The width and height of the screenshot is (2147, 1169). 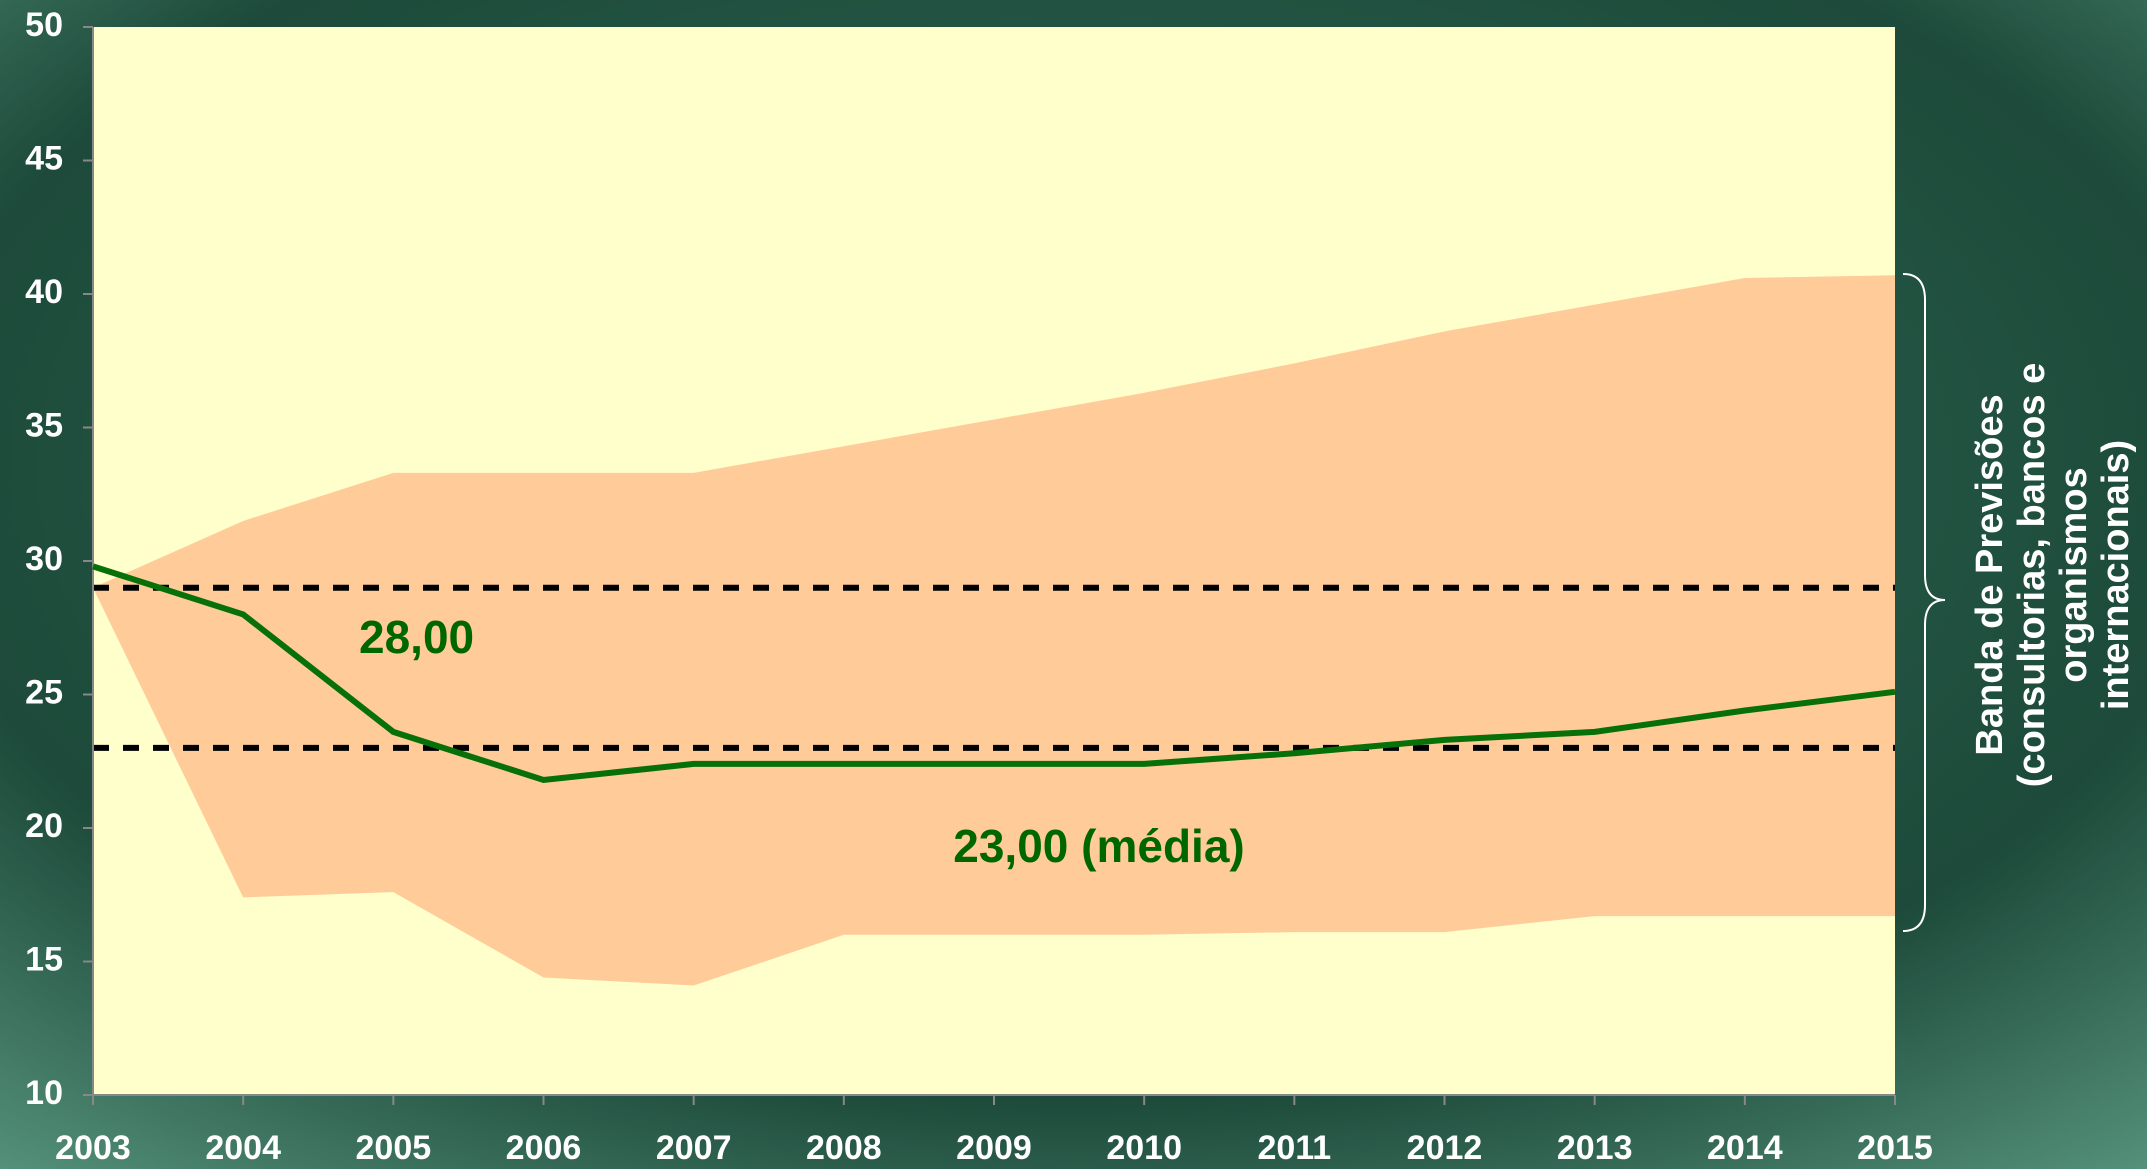 What do you see at coordinates (44, 692) in the screenshot?
I see `y-tick-label: 25` at bounding box center [44, 692].